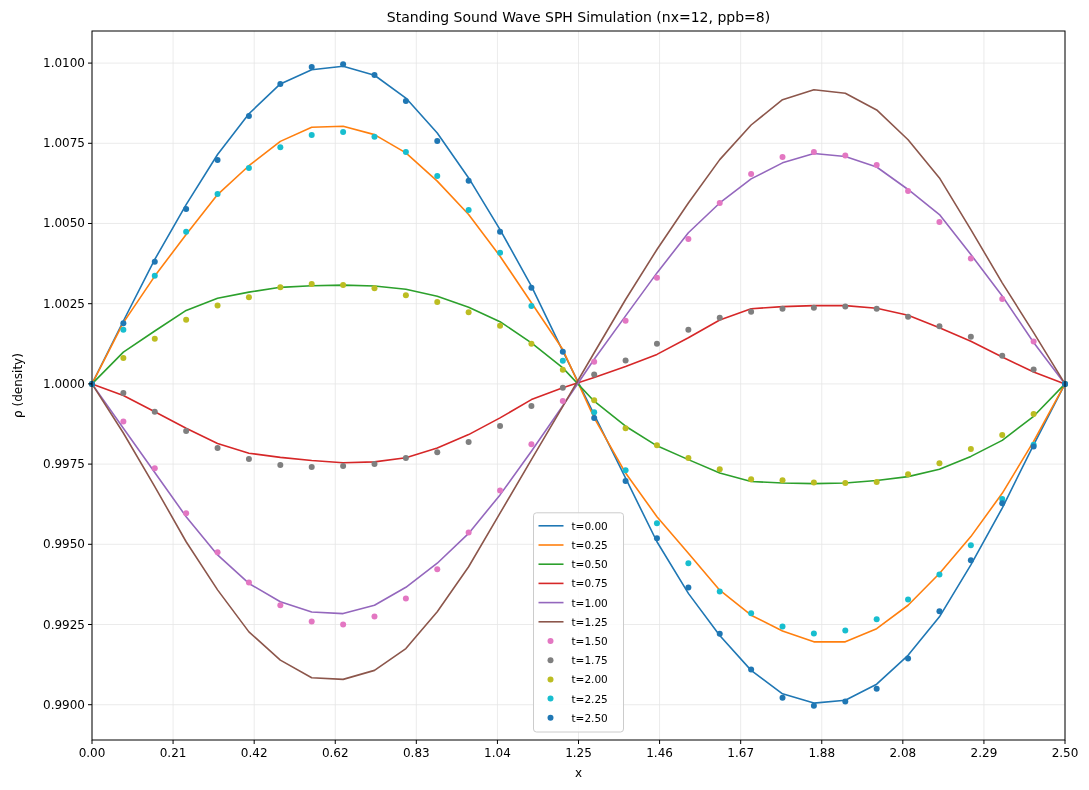  Describe the element at coordinates (589, 545) in the screenshot. I see `legend-label: t=0.25` at that location.